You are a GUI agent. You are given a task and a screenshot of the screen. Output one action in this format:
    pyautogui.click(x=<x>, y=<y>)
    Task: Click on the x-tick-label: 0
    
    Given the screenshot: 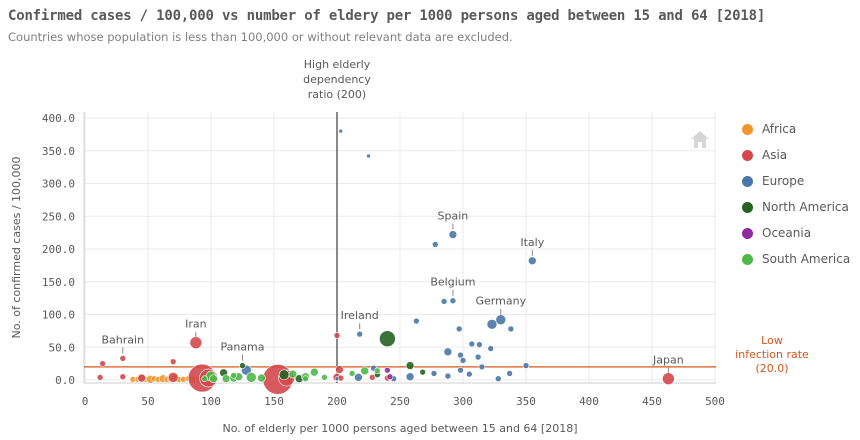 What is the action you would take?
    pyautogui.click(x=85, y=401)
    